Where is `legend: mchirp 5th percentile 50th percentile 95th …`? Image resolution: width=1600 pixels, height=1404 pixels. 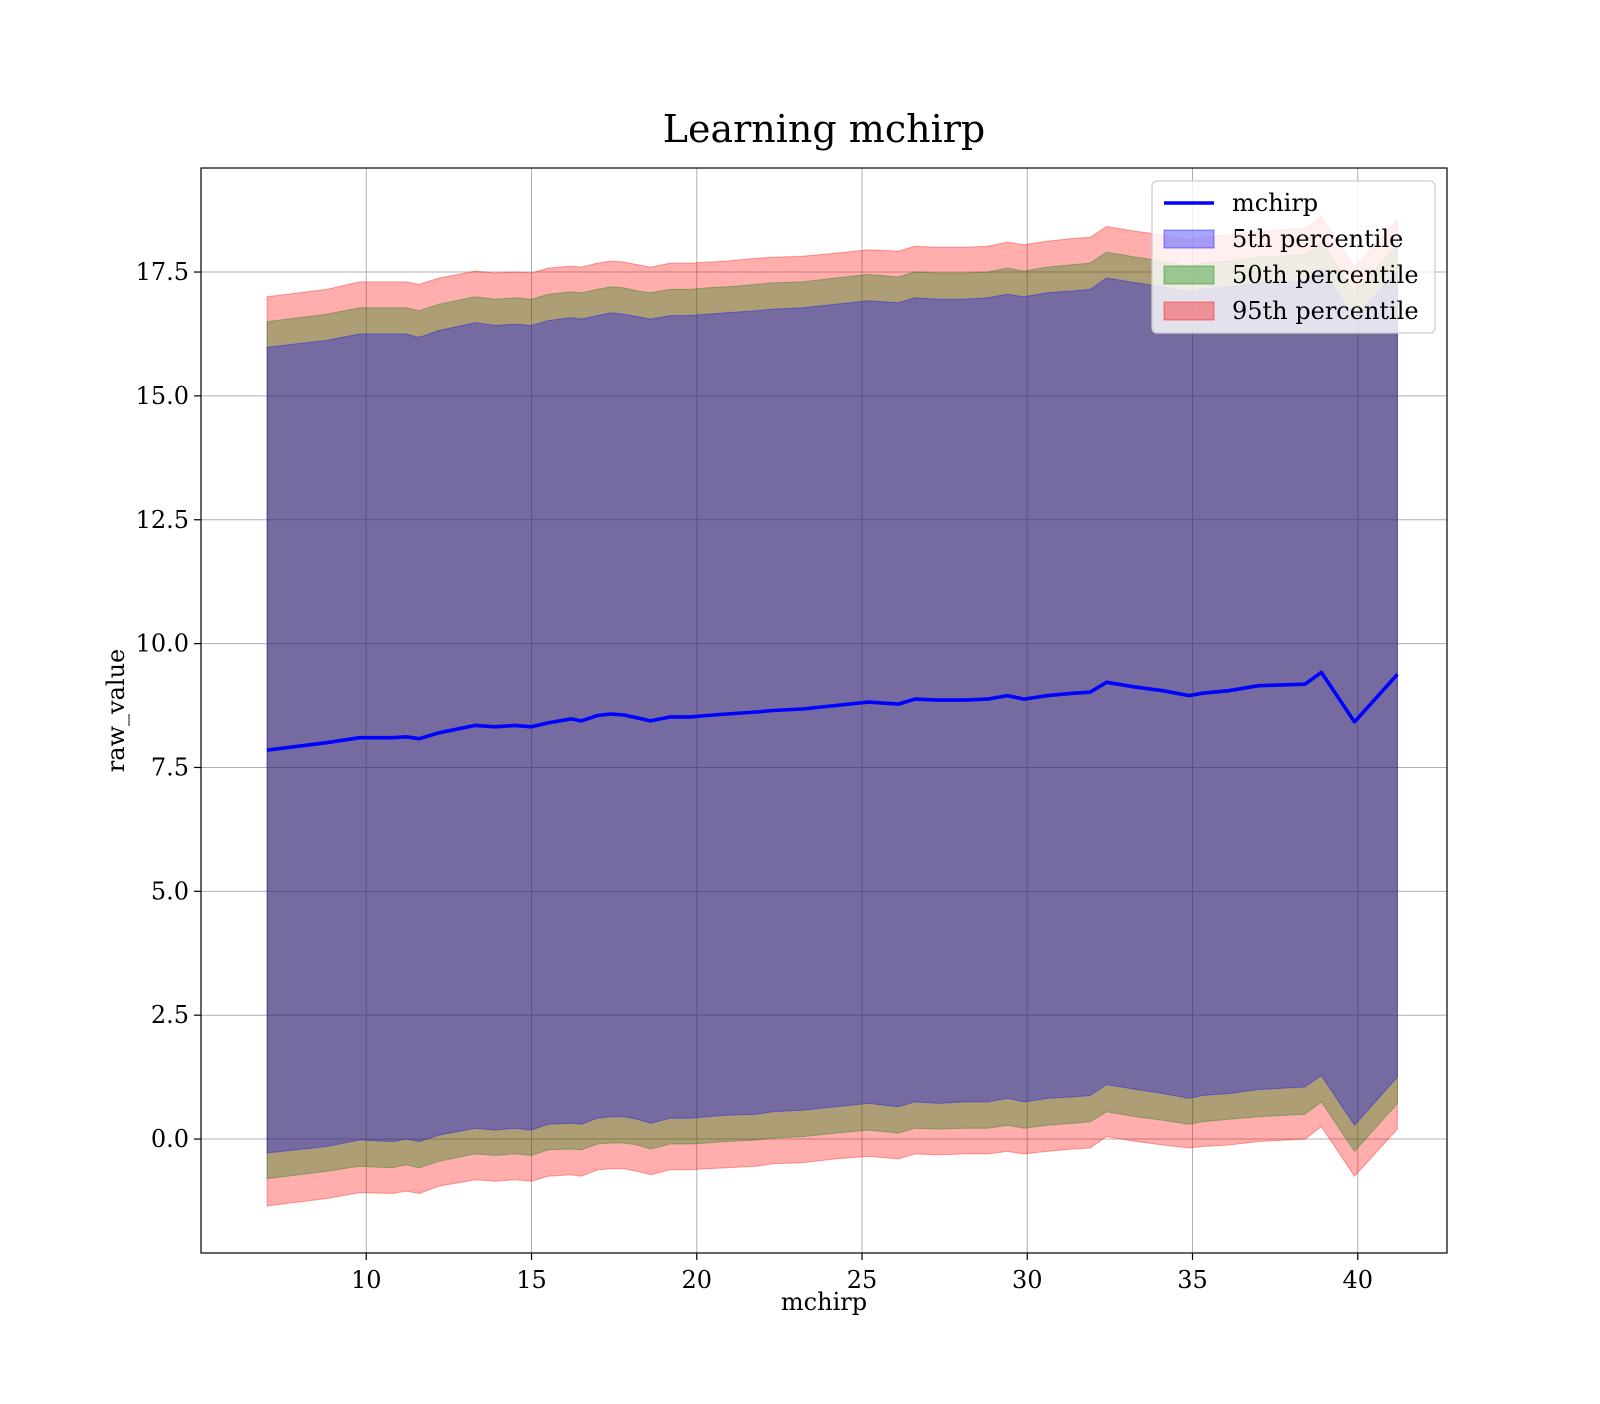
legend: mchirp 5th percentile 50th percentile 95th … is located at coordinates (1293, 257).